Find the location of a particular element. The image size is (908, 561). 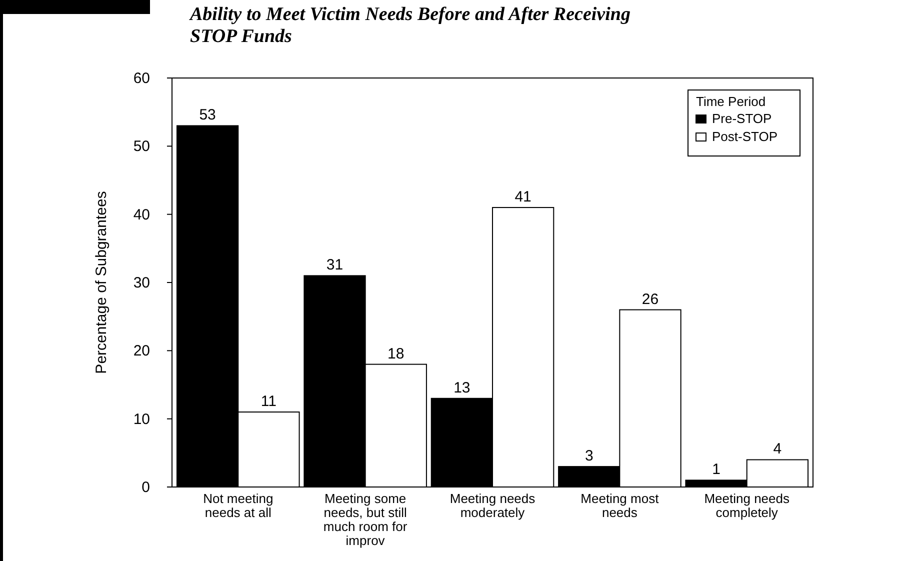

x-tick-label: Not meeting needs at all is located at coordinates (238, 505).